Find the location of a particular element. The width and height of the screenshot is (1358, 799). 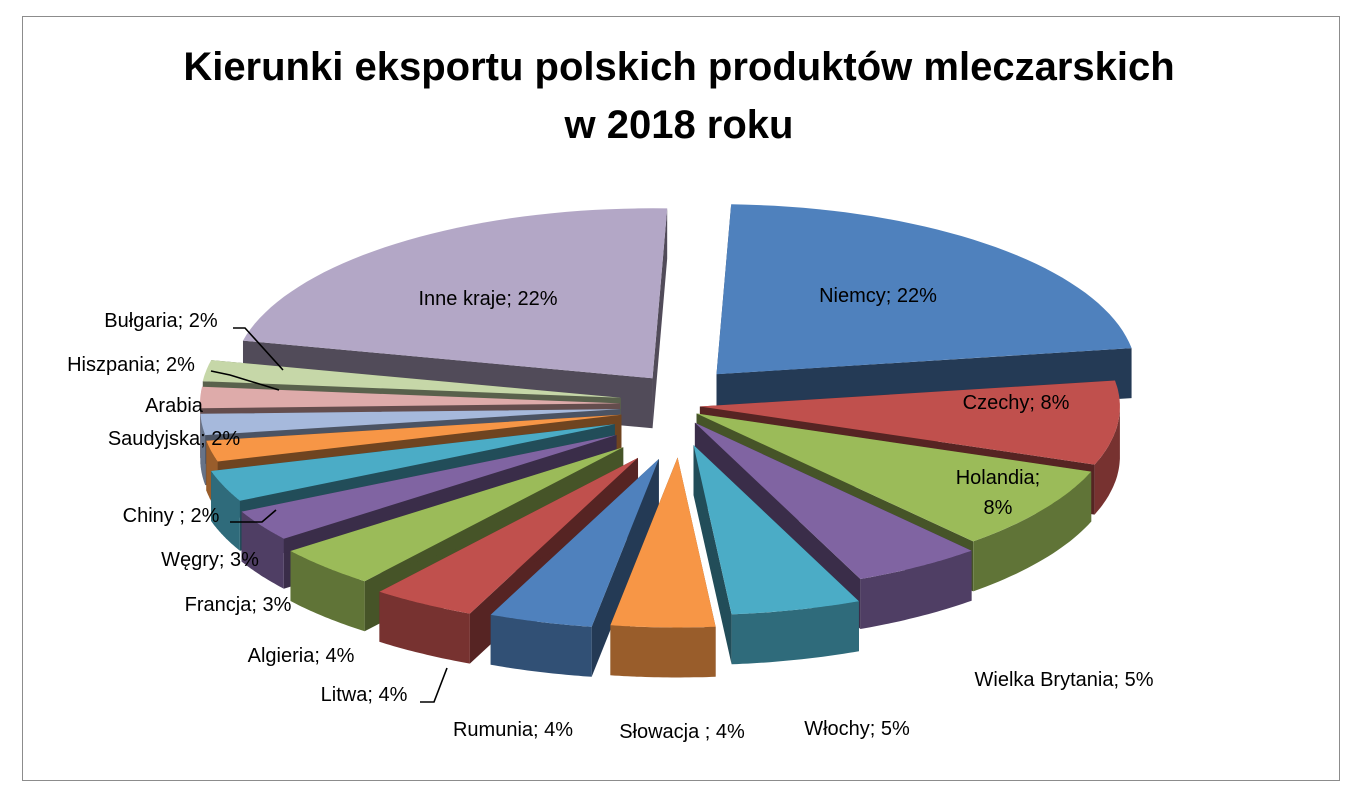

leader-line-chiny is located at coordinates (253, 516).